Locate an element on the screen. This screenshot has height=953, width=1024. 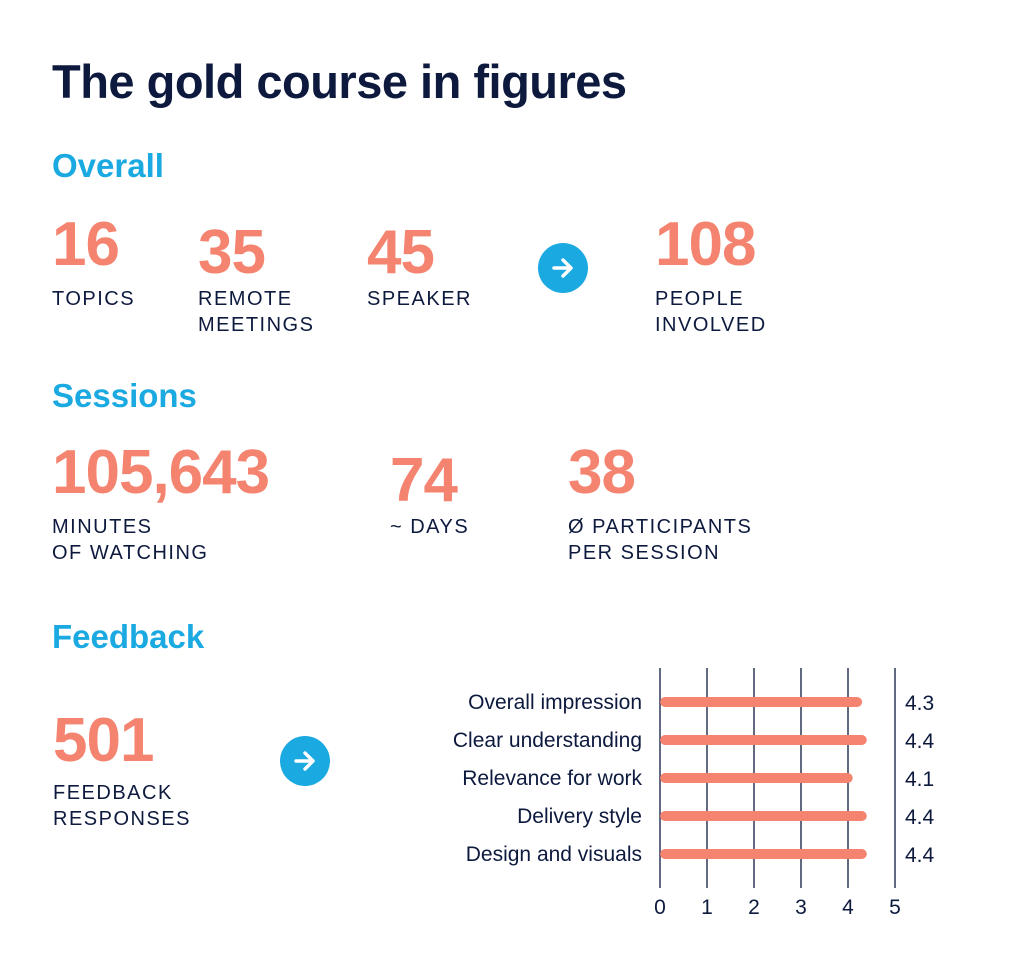
stat-feedback-responses: 501 FEEDBACK RESPONSES is located at coordinates (122, 771).